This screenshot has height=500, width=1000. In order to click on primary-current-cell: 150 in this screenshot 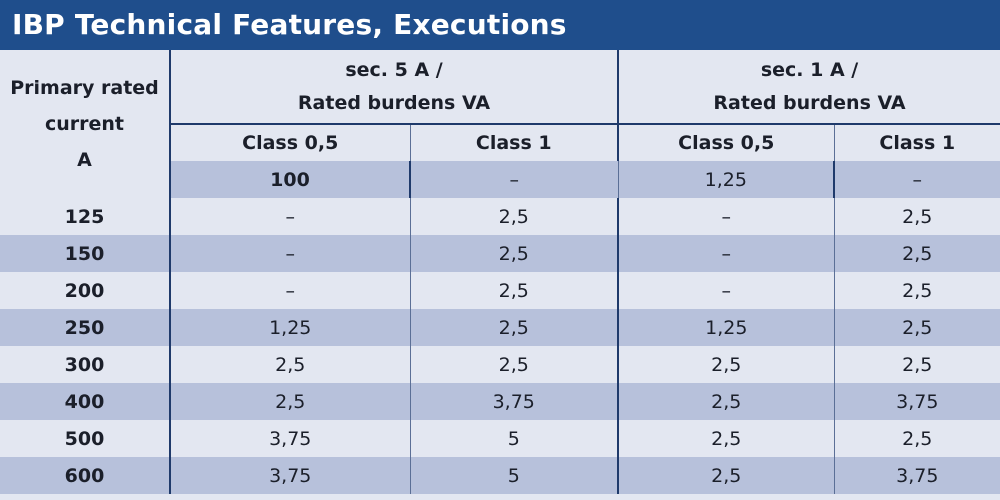, I will do `click(85, 253)`.